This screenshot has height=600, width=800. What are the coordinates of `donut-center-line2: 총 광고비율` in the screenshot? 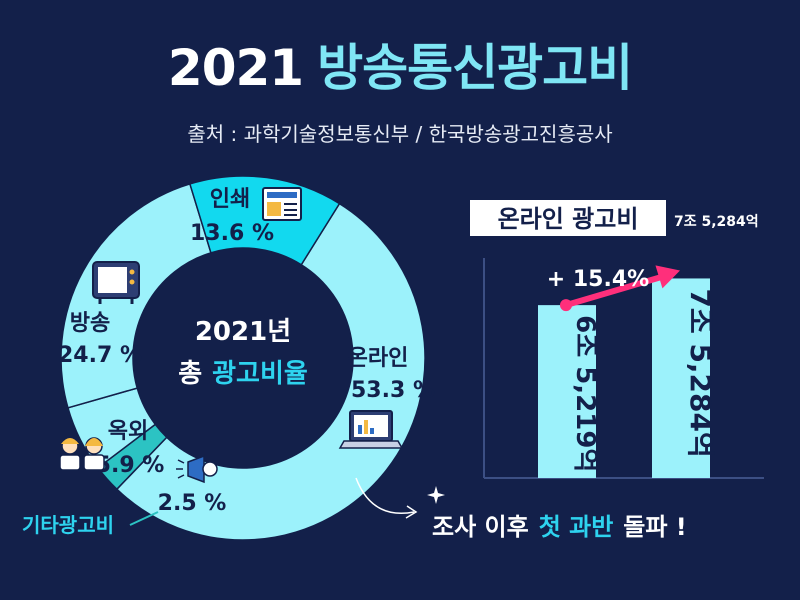 It's located at (243, 374).